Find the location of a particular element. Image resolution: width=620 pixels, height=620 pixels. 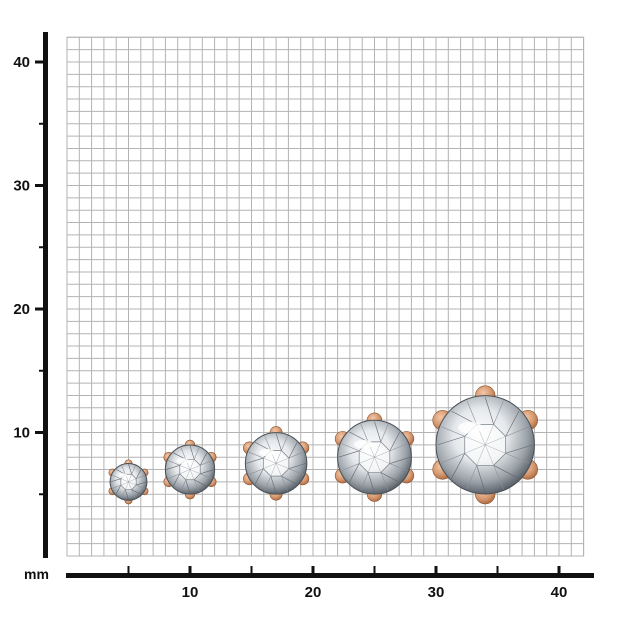

stone-5mm is located at coordinates (276, 463).